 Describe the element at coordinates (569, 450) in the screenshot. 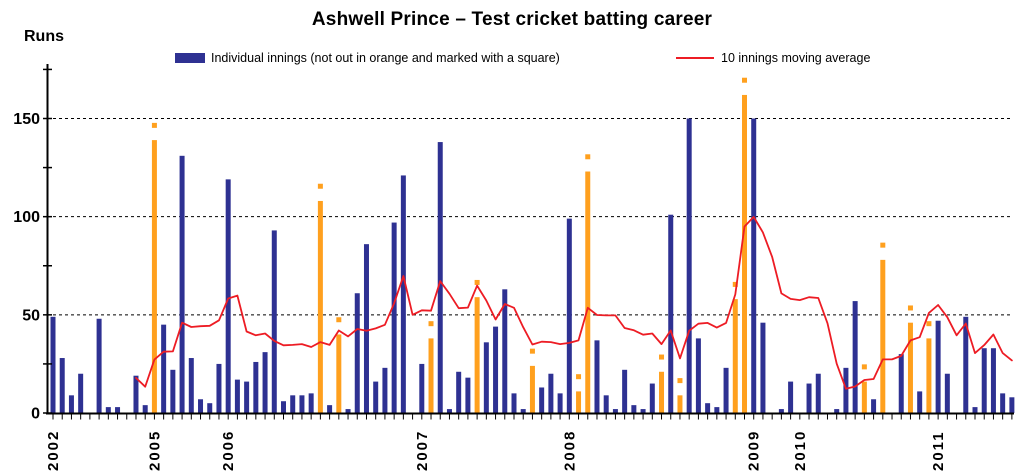

I see `x-year-label: 2008` at that location.